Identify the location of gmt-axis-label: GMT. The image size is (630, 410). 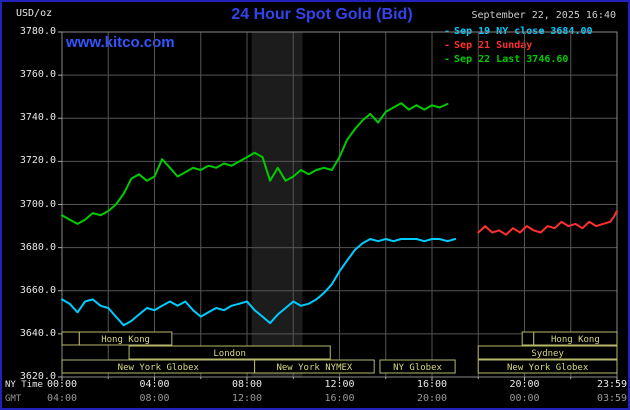
(13, 399).